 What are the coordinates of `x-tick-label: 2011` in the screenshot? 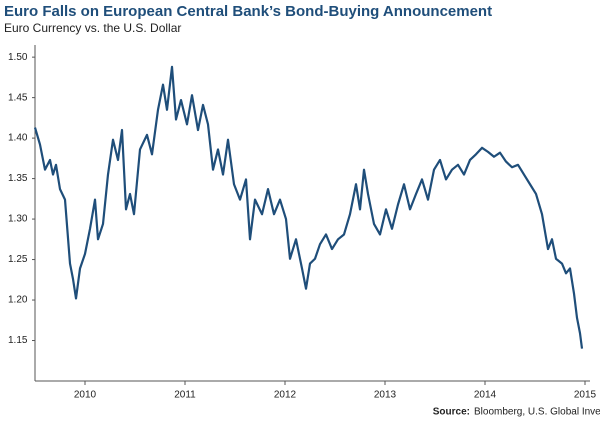 It's located at (185, 395).